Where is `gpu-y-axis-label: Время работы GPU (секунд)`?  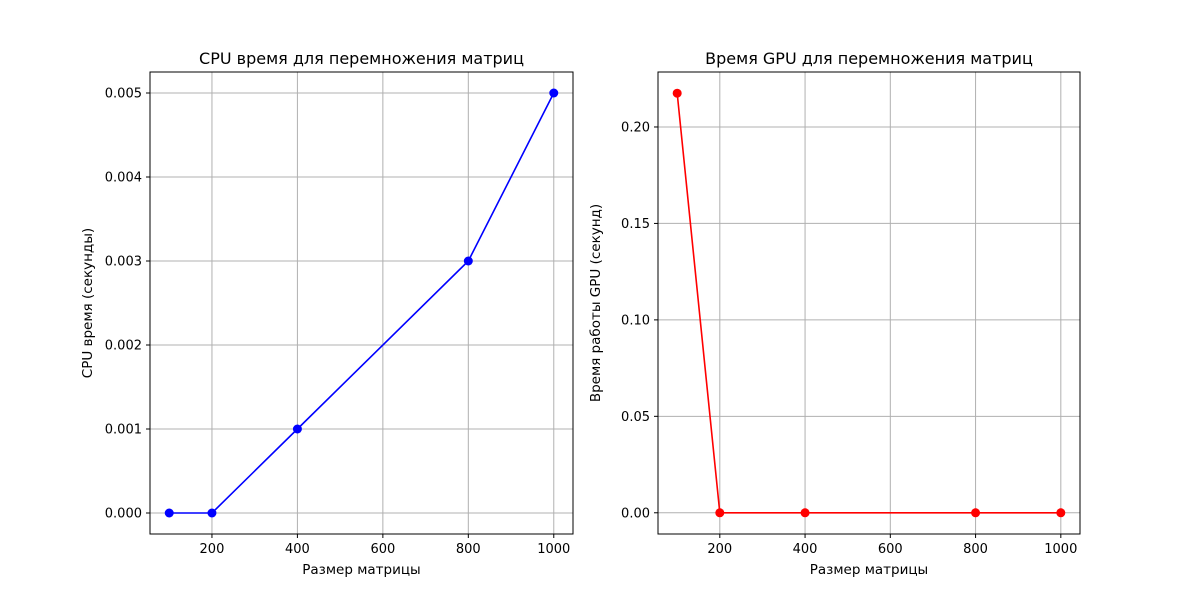
gpu-y-axis-label: Время работы GPU (секунд) is located at coordinates (596, 303).